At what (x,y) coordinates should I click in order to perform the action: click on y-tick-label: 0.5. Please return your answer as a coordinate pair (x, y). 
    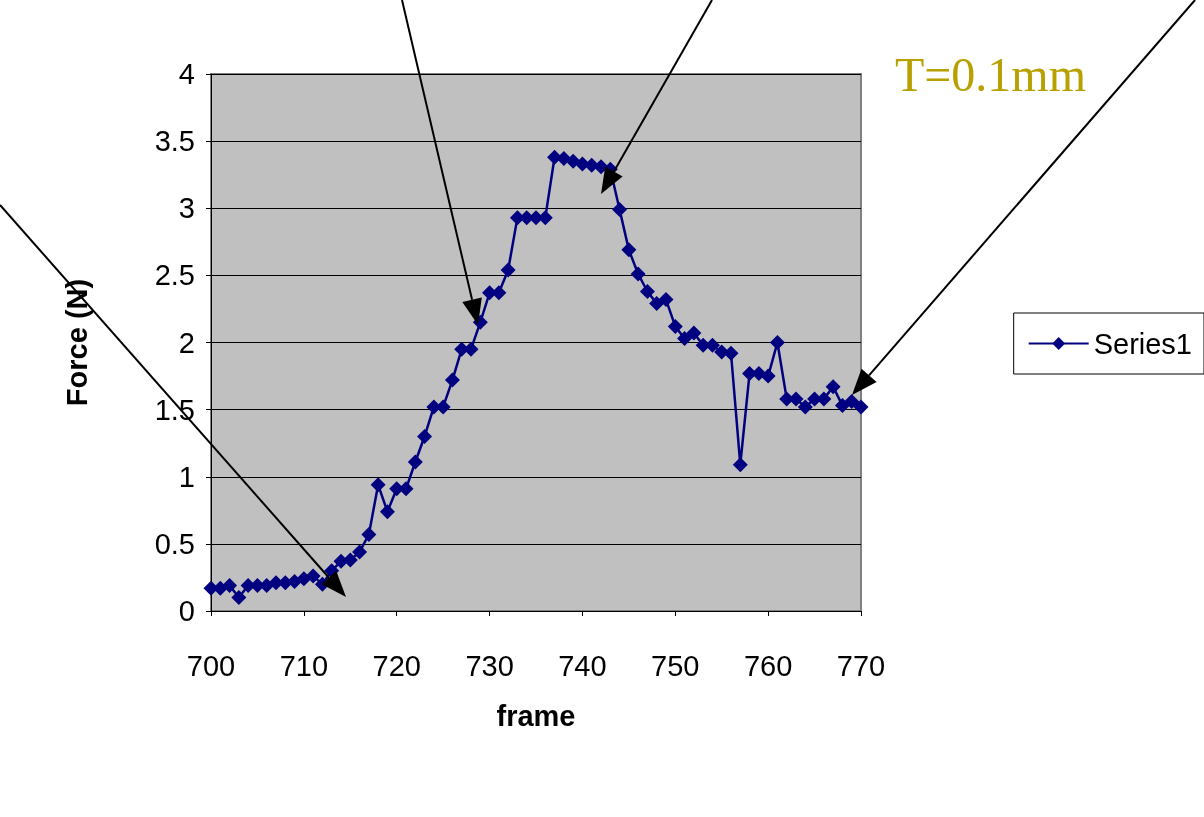
    Looking at the image, I should click on (174, 543).